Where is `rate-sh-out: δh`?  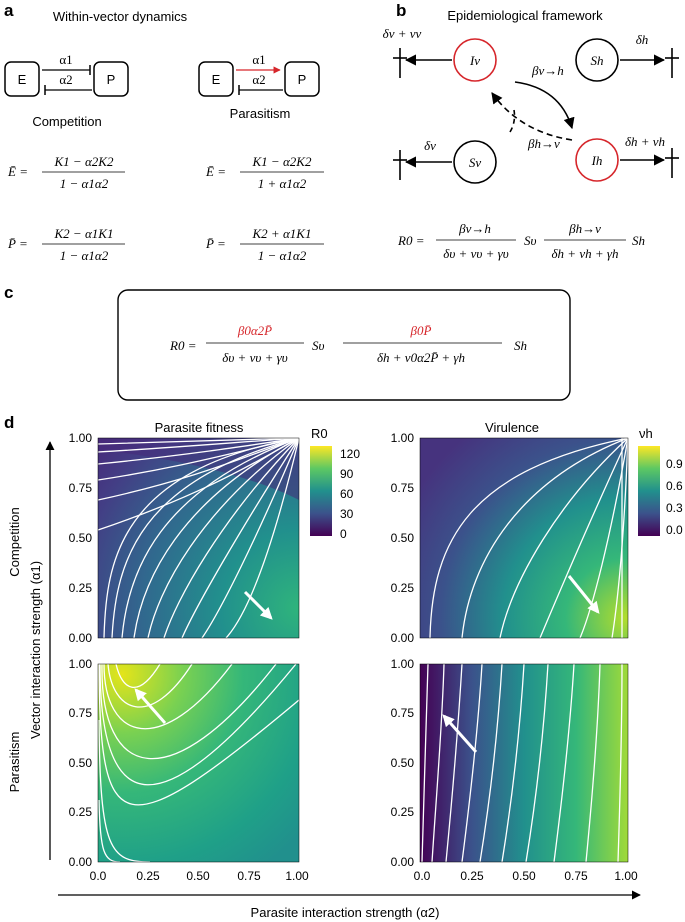 rate-sh-out: δh is located at coordinates (642, 39).